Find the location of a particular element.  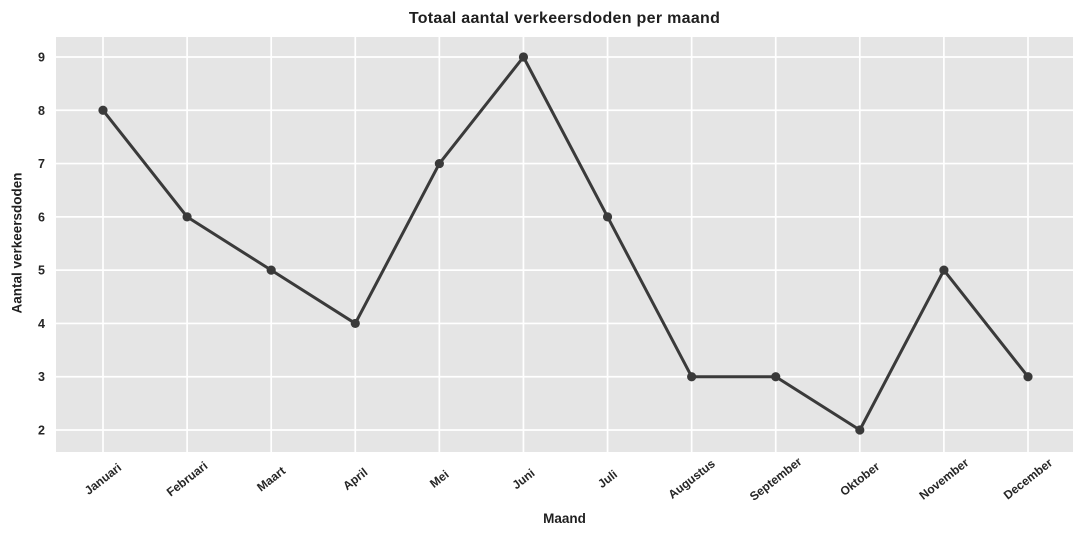

y-tick-label: 9 is located at coordinates (41, 58).